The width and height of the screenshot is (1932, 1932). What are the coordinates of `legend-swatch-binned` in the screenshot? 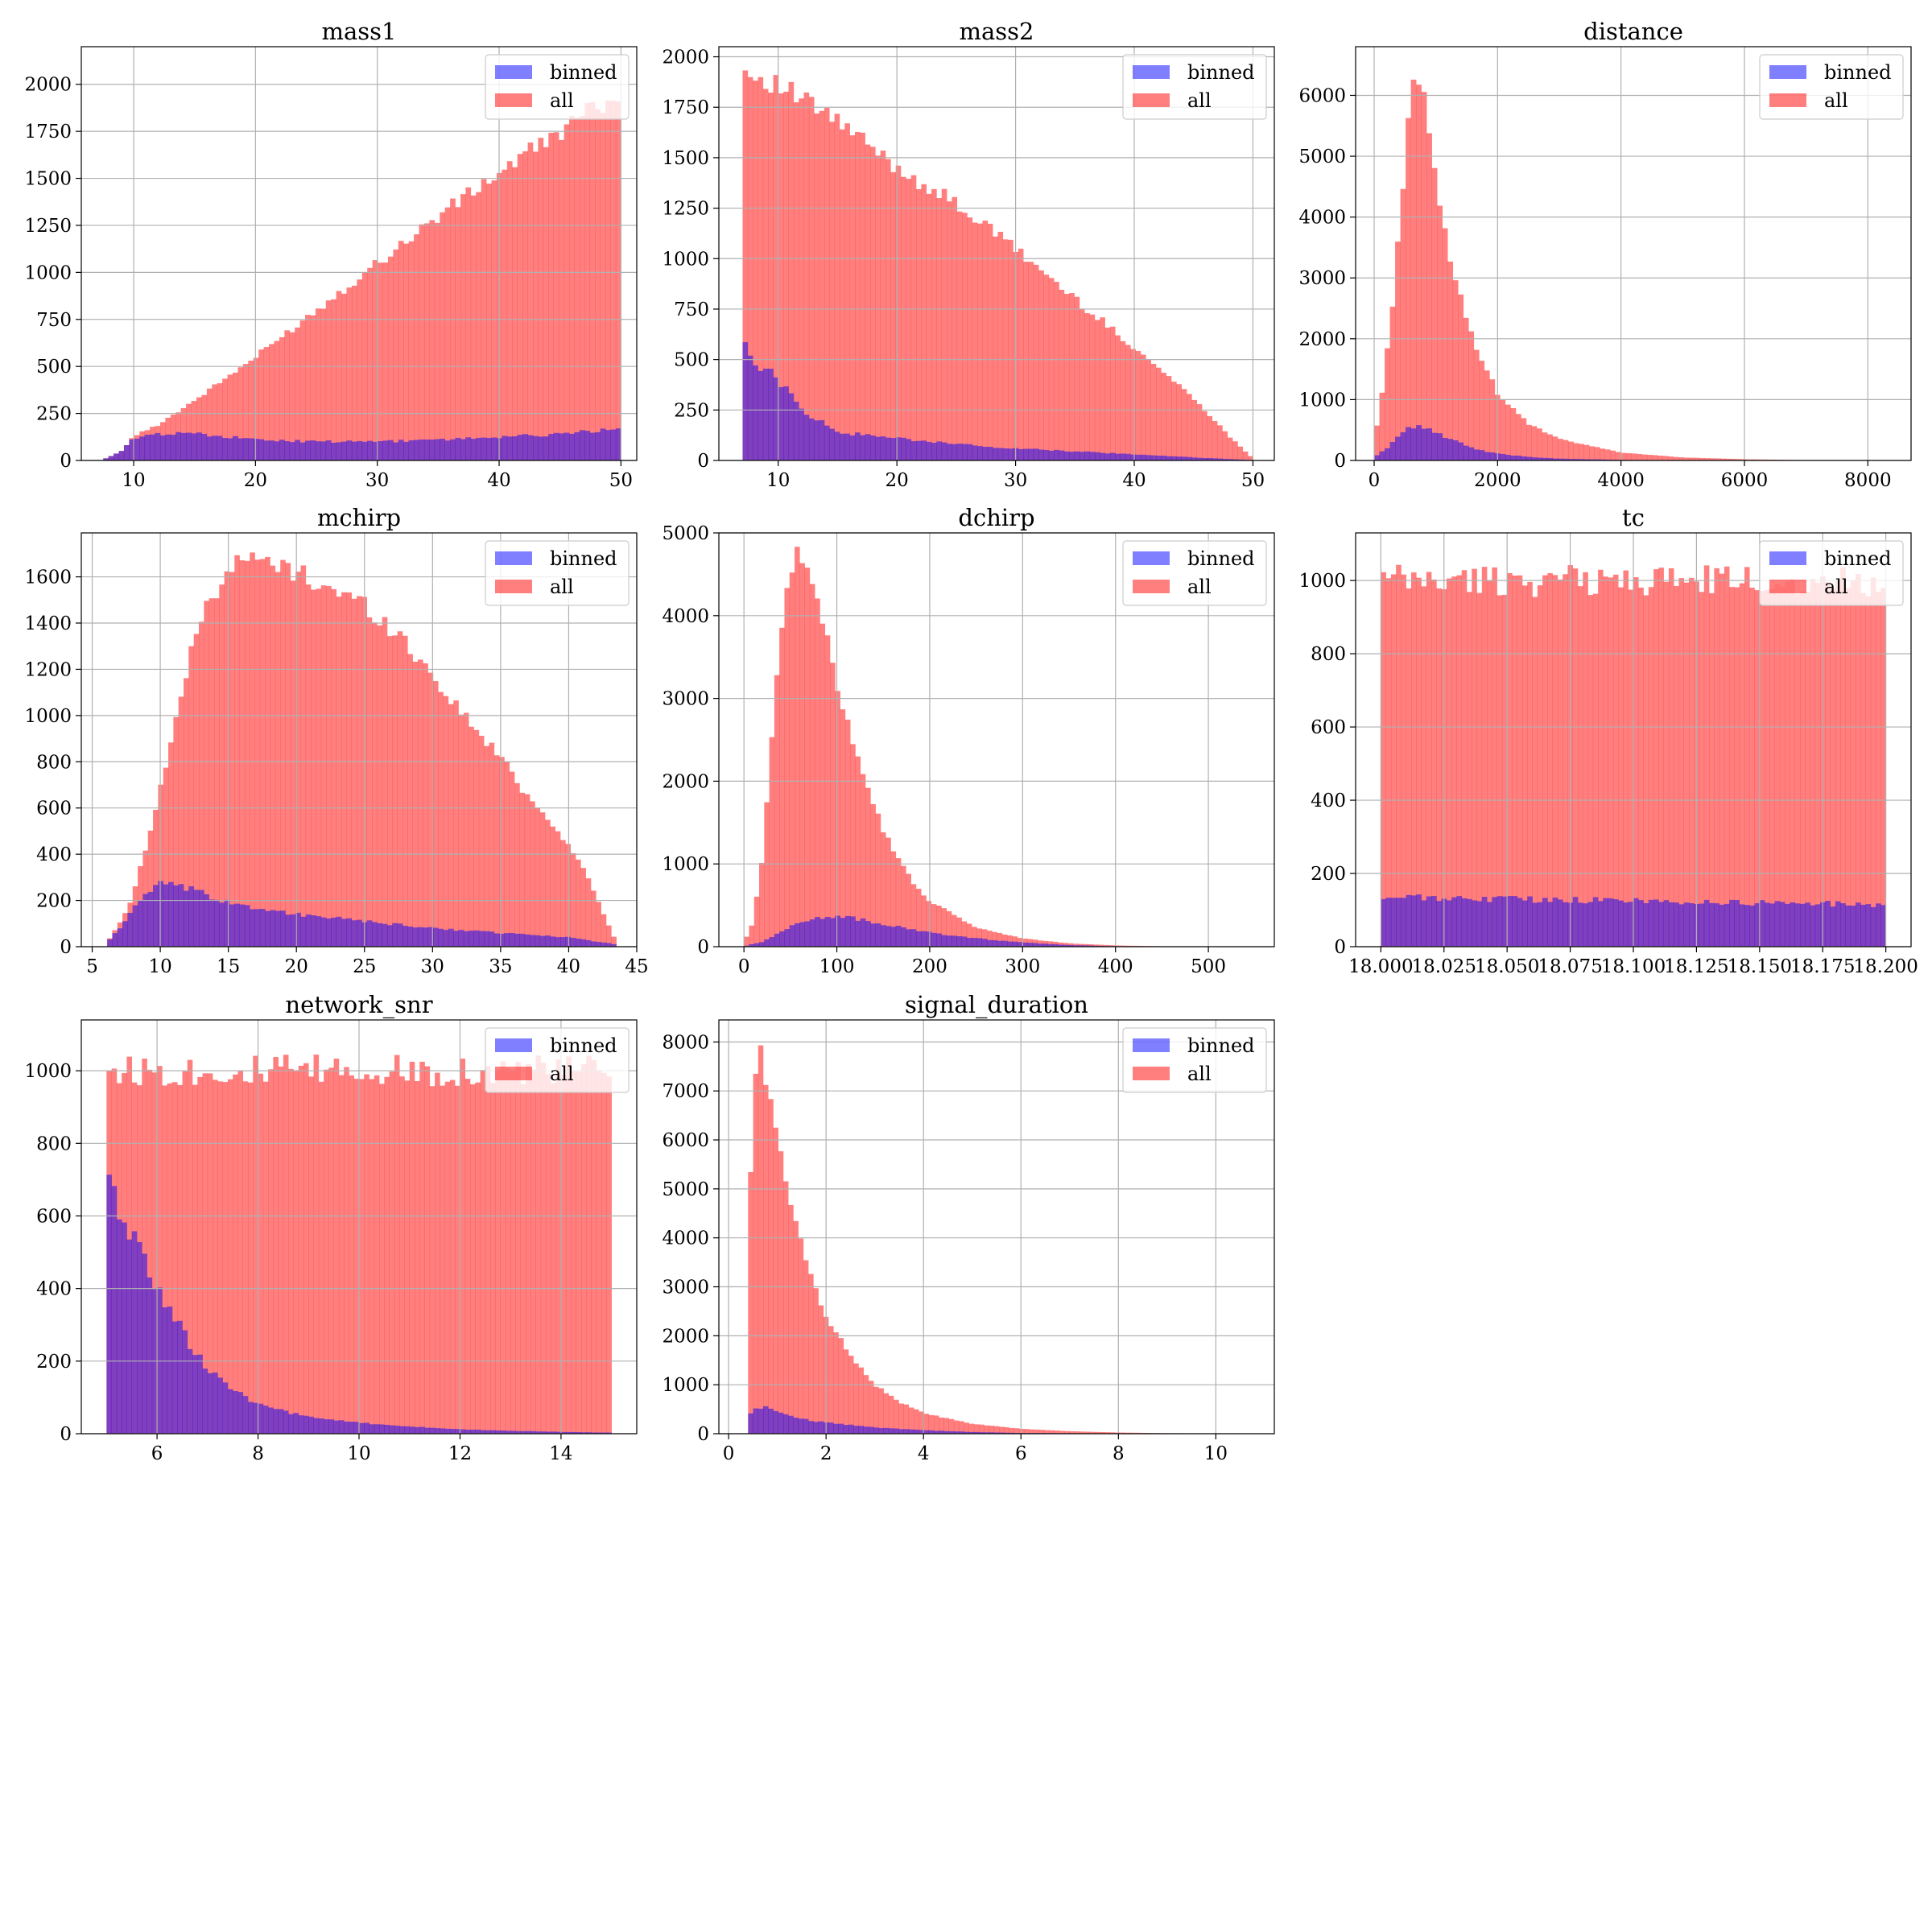 It's located at (1787, 72).